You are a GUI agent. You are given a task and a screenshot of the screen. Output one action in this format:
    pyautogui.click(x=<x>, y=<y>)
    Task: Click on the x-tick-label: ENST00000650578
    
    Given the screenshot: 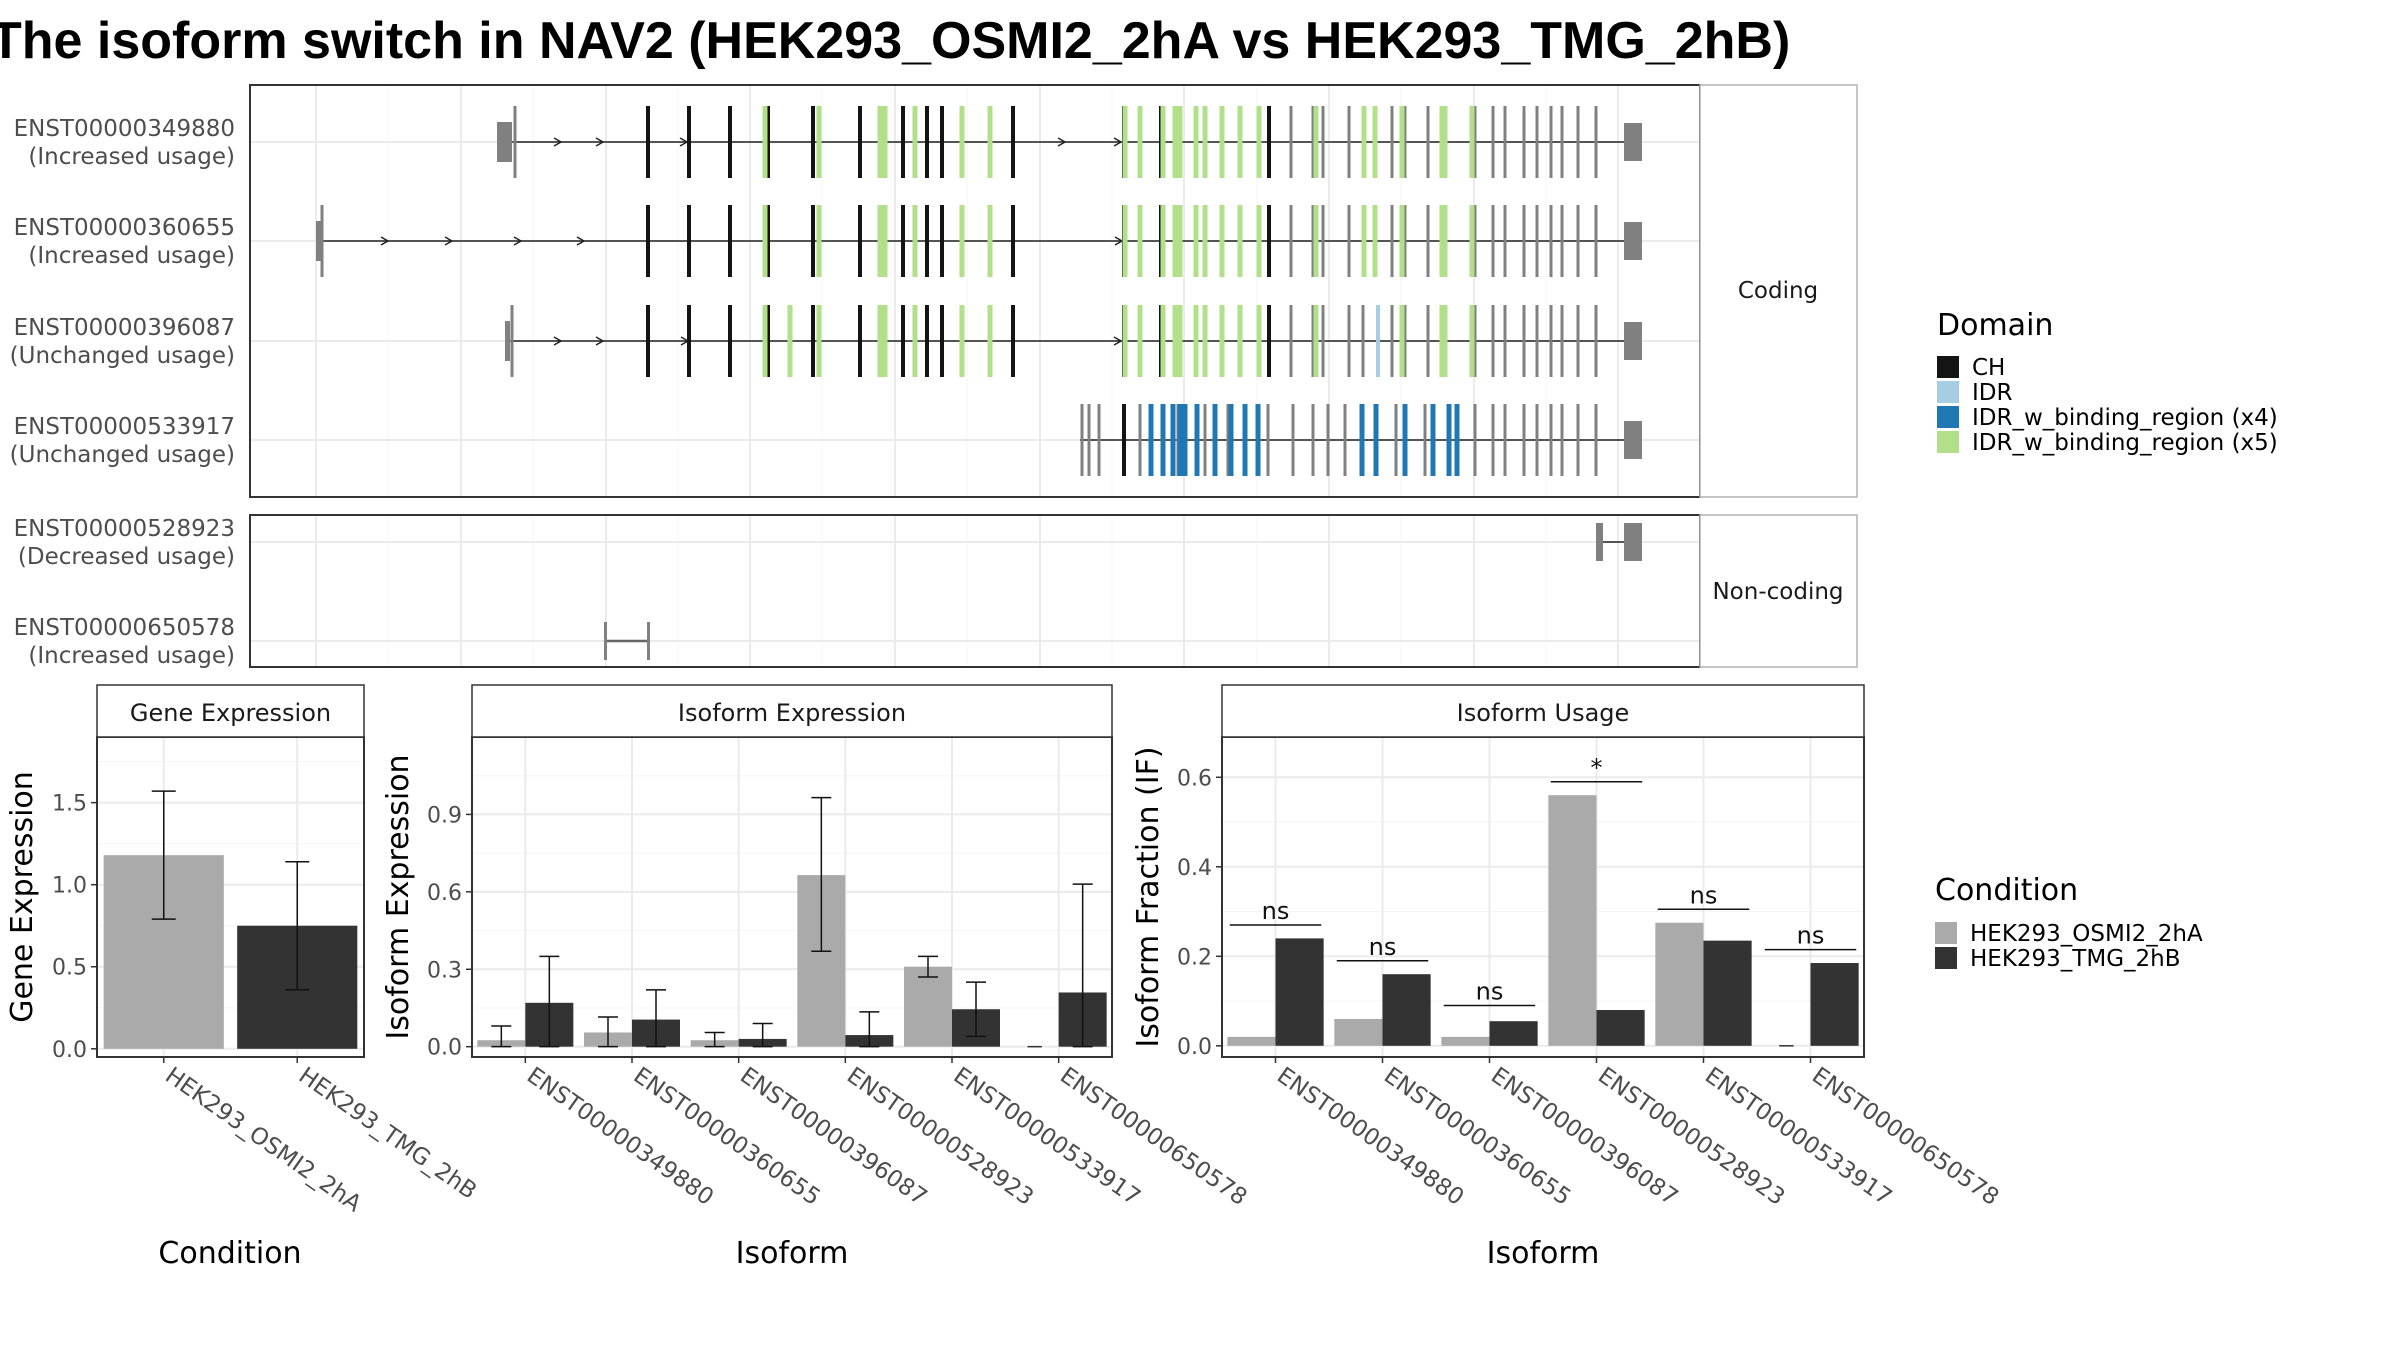 What is the action you would take?
    pyautogui.click(x=1905, y=1137)
    